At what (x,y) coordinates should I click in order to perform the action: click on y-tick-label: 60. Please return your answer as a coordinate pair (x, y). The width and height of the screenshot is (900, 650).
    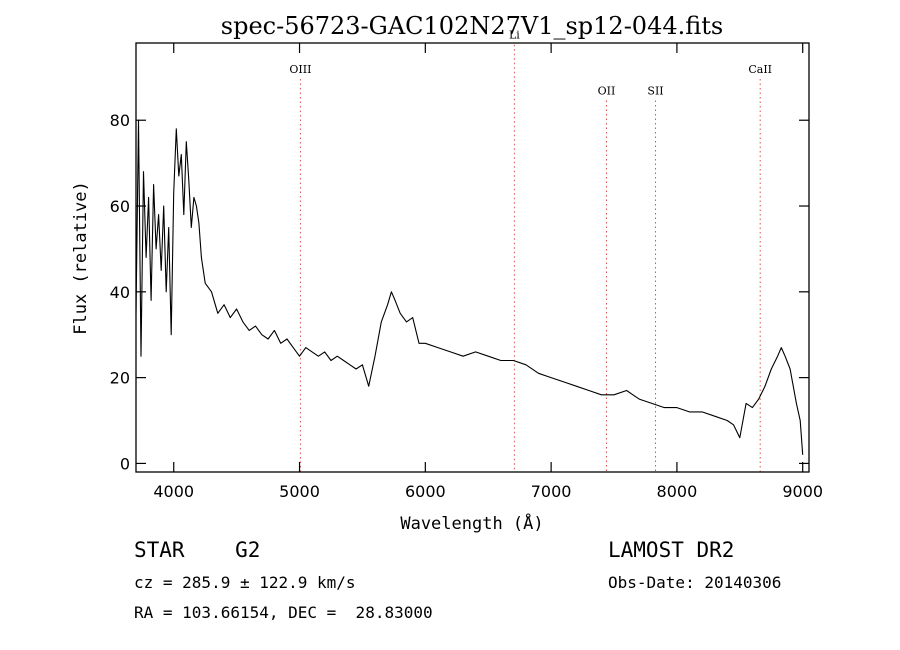
    Looking at the image, I should click on (120, 206).